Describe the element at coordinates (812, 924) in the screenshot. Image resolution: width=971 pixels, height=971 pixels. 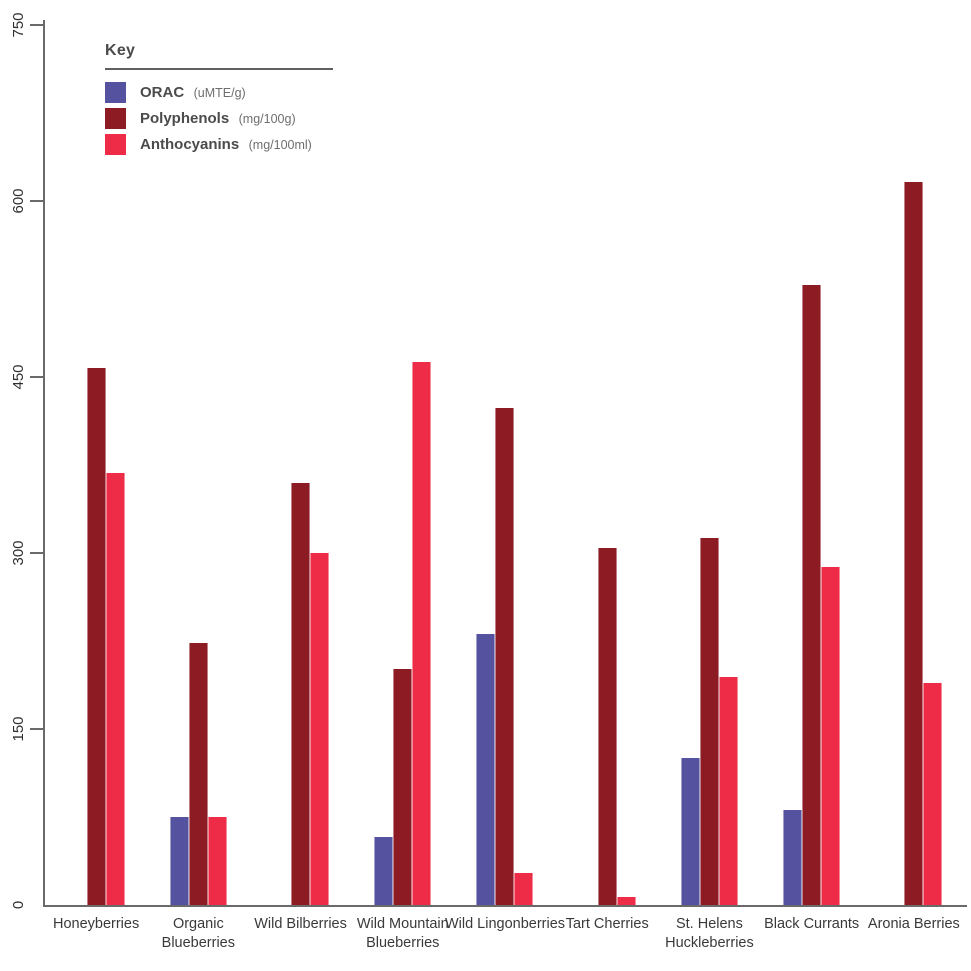
I see `x-axis-label: Black Currants` at that location.